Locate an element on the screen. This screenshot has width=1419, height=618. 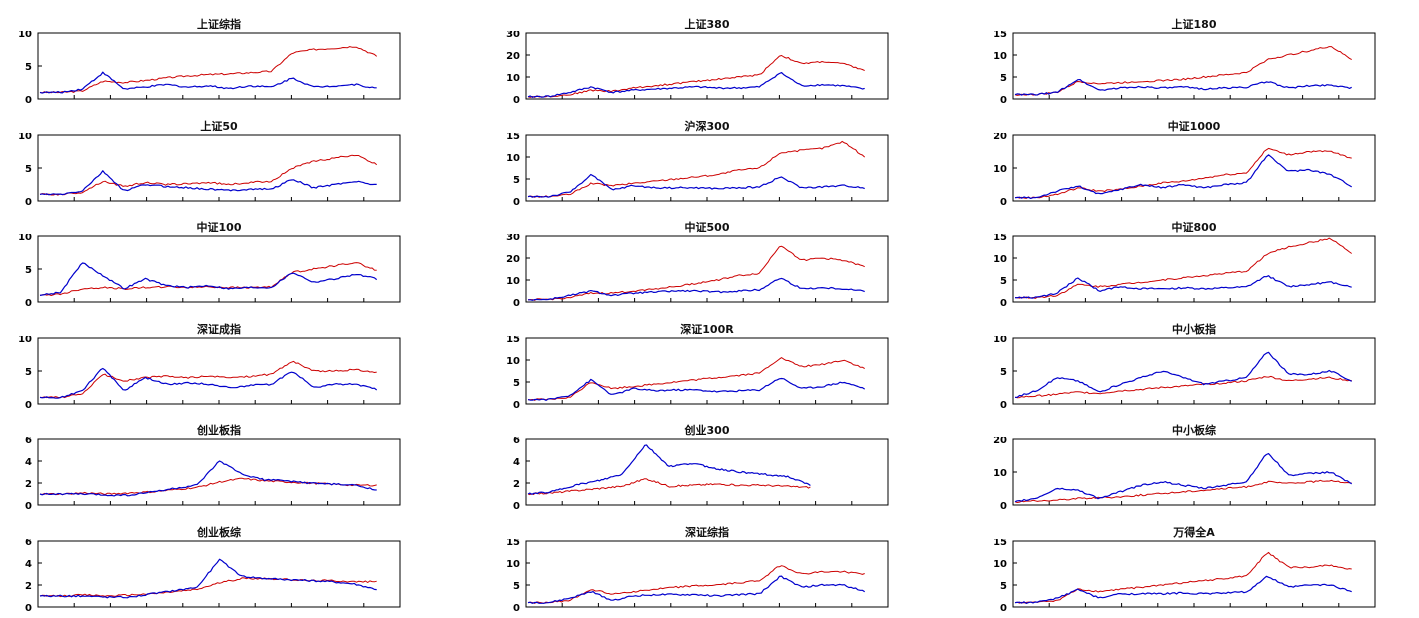
chart-title: 沪深300 is located at coordinates (707, 126).